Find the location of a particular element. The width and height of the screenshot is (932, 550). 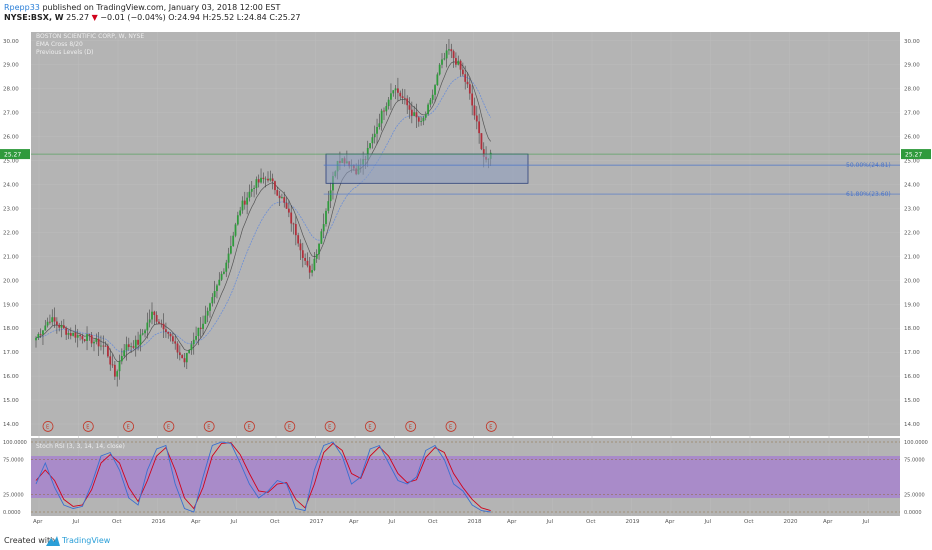

y-tick-label-left: 20.00 is located at coordinates (11, 281).